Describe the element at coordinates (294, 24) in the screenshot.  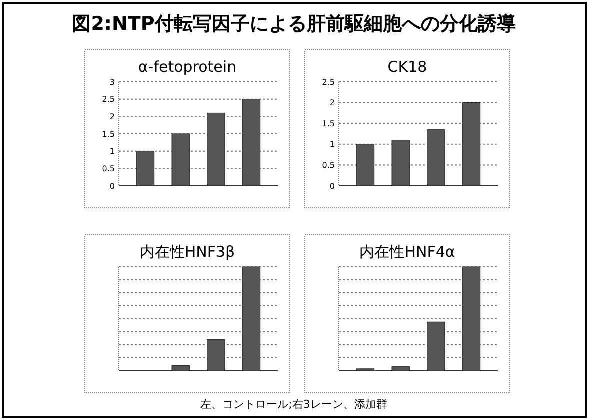
I see `text: 図2:NTP付転写因子による肝前駆細胞への分化誘導` at that location.